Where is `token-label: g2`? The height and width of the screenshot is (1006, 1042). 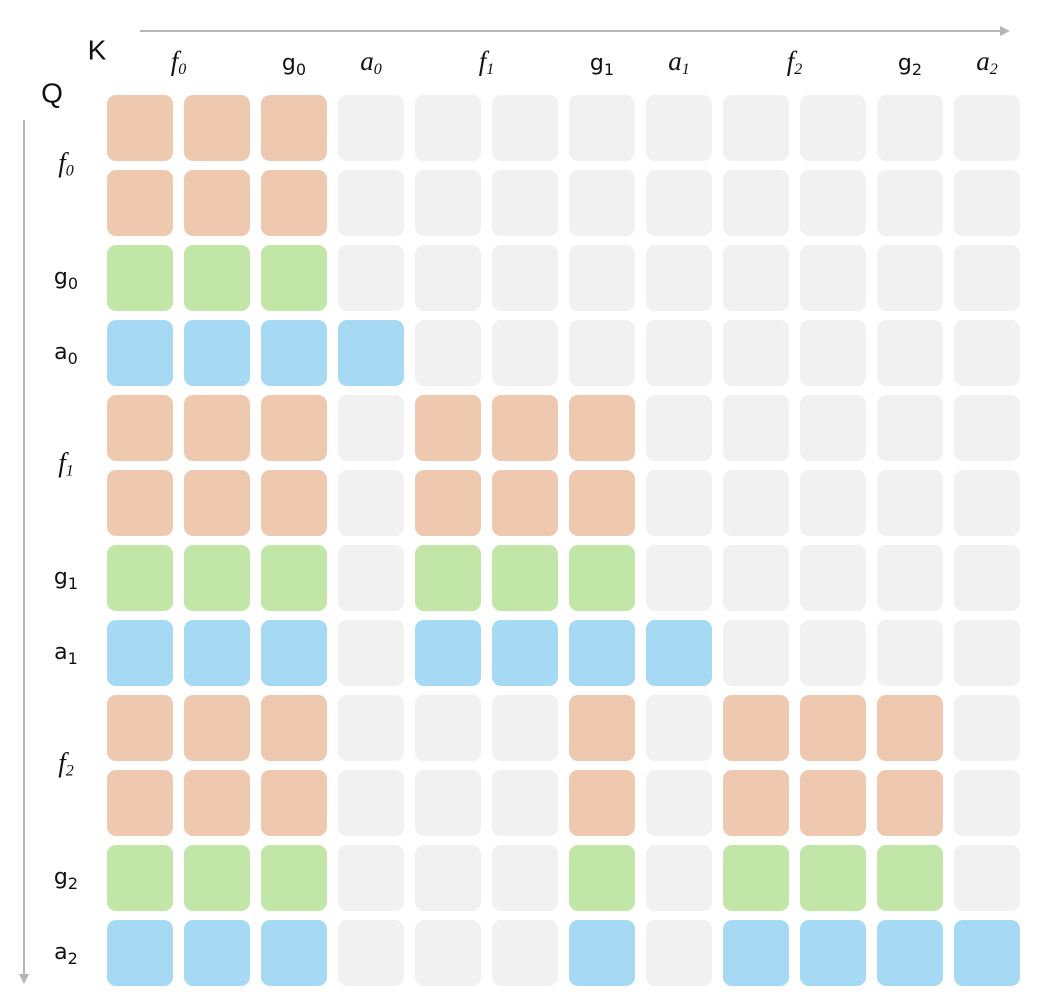 token-label: g2 is located at coordinates (66, 879).